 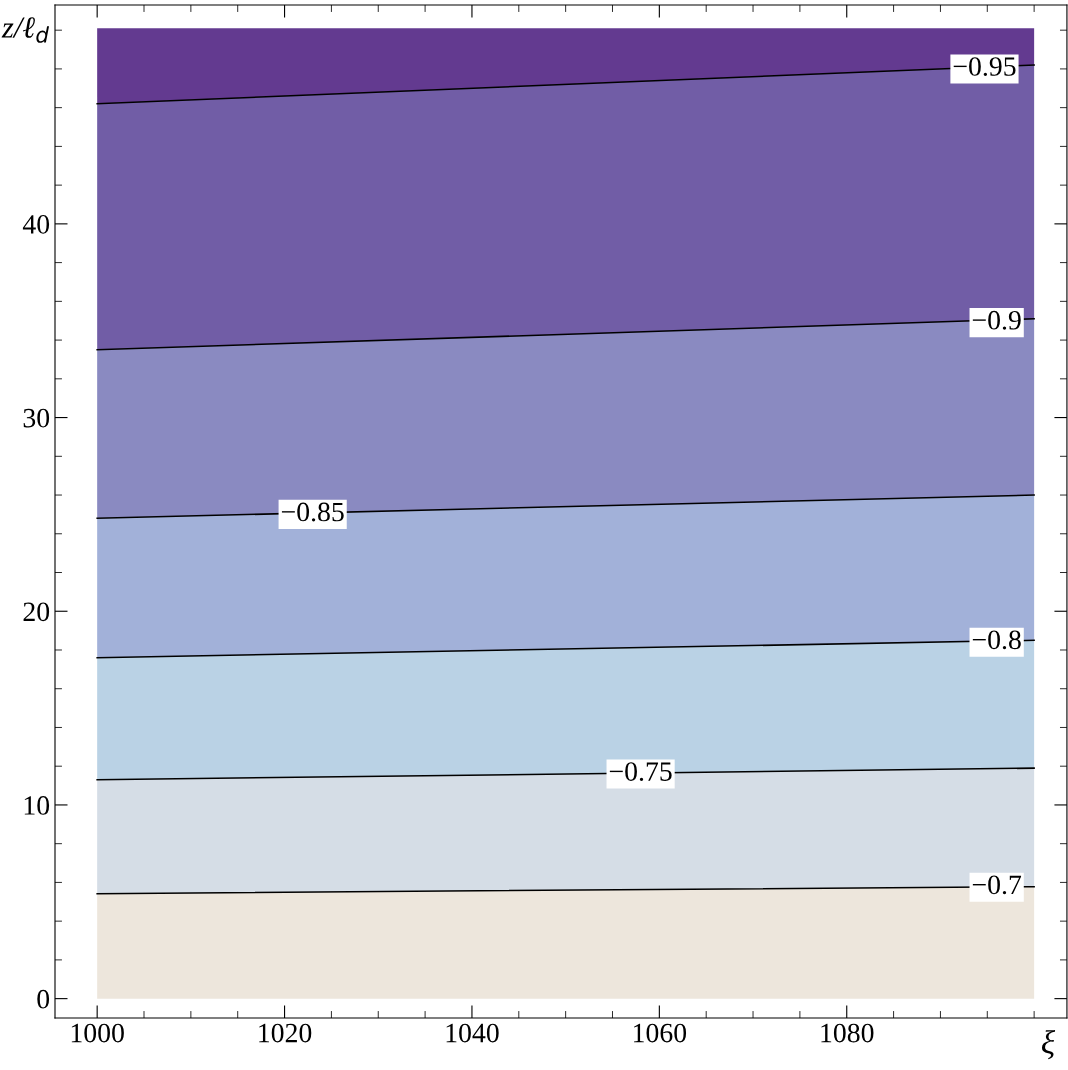 I want to click on y-tick-label: 0, so click(x=43, y=999).